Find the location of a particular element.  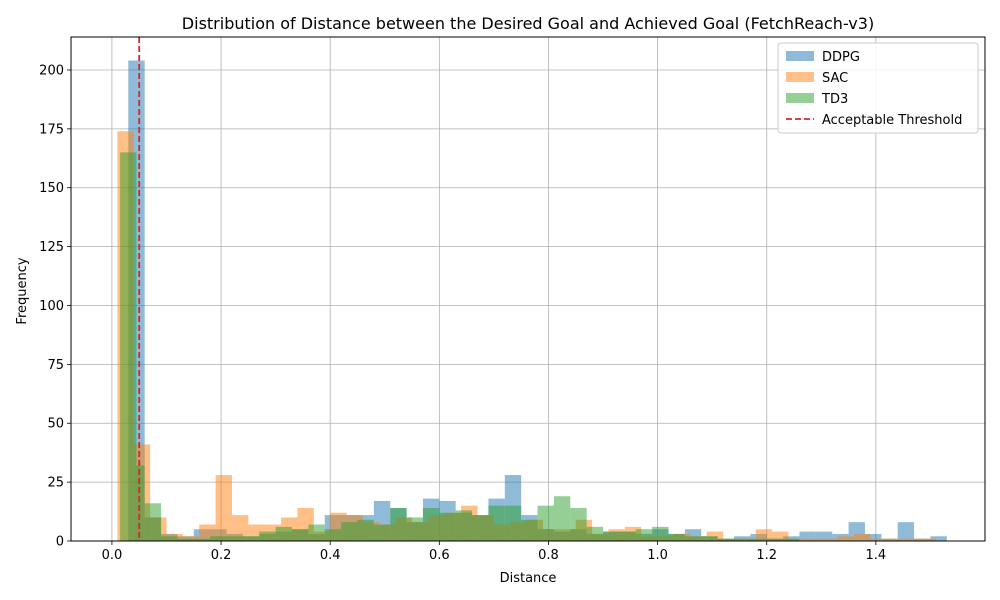

x-tick-label: 0.2 is located at coordinates (221, 555).